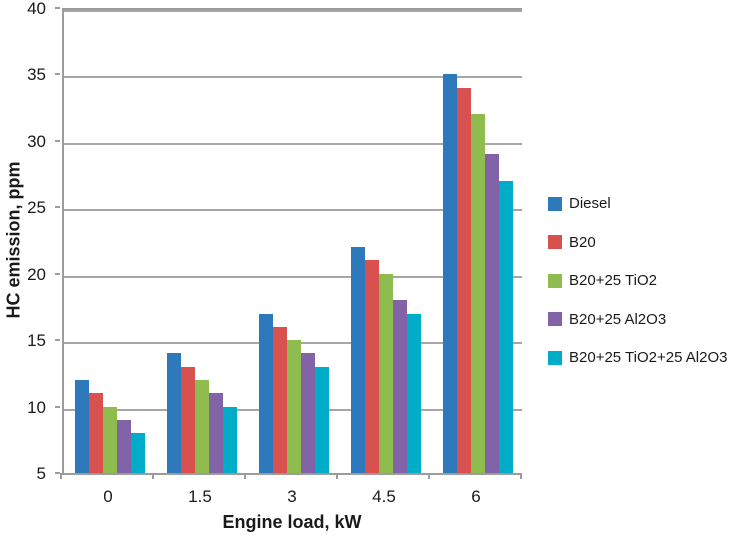 The height and width of the screenshot is (539, 750). What do you see at coordinates (202, 426) in the screenshot?
I see `bar-B20+25 TiO2-1.5` at bounding box center [202, 426].